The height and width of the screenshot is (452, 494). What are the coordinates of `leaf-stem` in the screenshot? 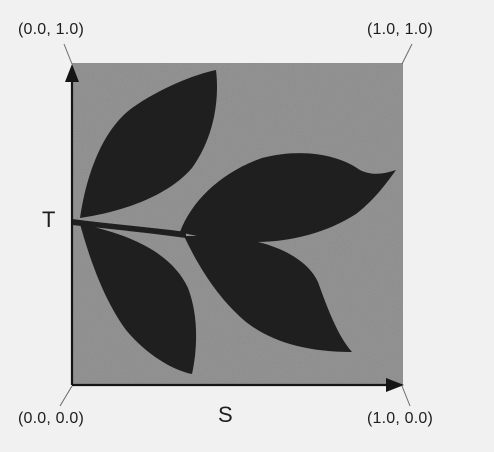 It's located at (129, 228).